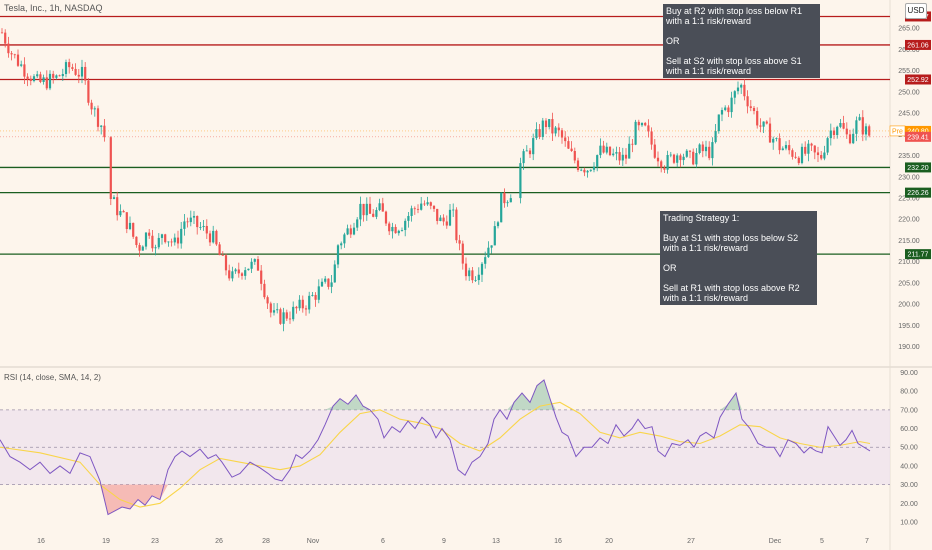  Describe the element at coordinates (155, 541) in the screenshot. I see `x-tick-label: 23` at that location.